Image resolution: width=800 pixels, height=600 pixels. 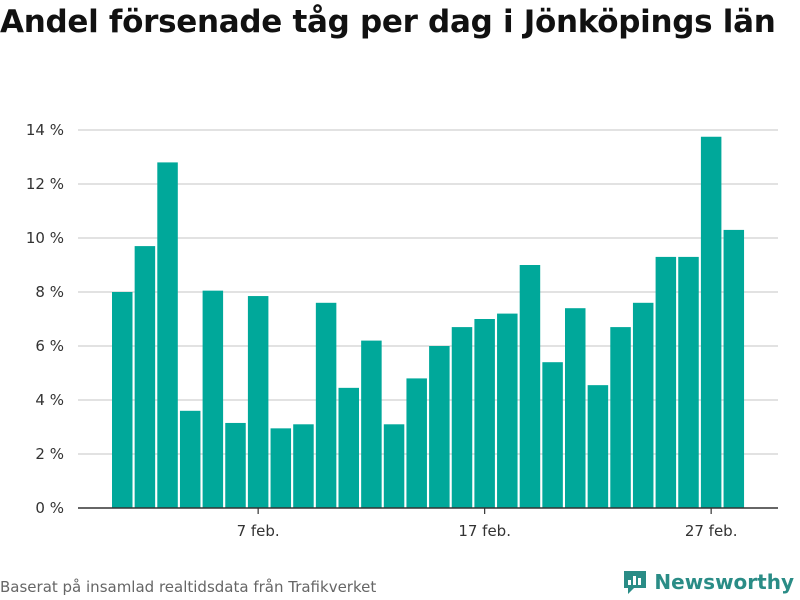 I want to click on bar: 11 feb.: 4.45 %, so click(x=349, y=447).